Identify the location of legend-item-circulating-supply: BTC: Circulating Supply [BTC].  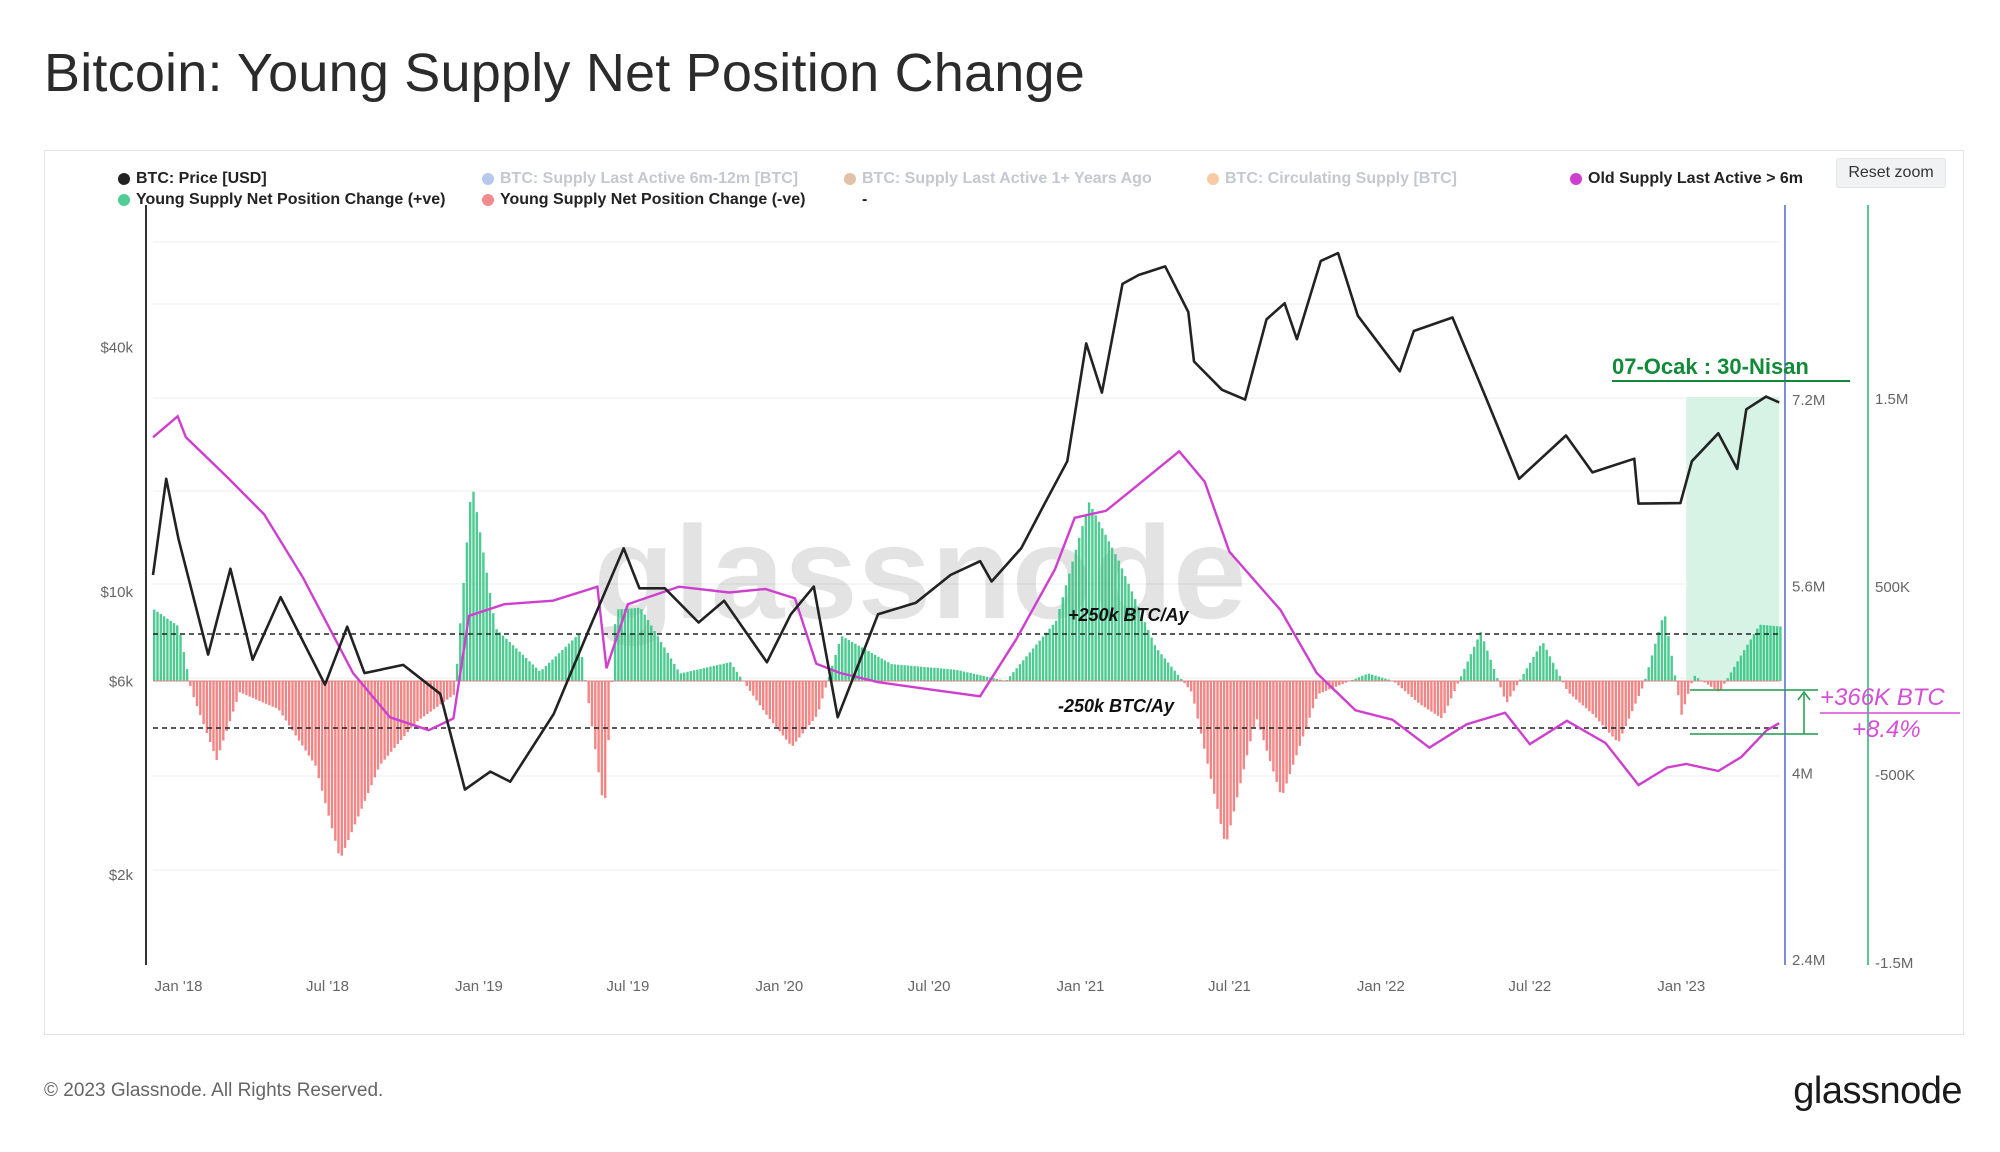
(1332, 179).